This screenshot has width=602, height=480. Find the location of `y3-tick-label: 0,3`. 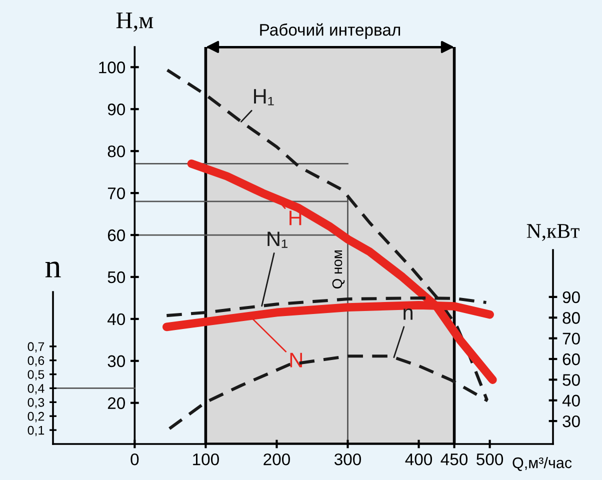

y3-tick-label: 0,3 is located at coordinates (36, 403).